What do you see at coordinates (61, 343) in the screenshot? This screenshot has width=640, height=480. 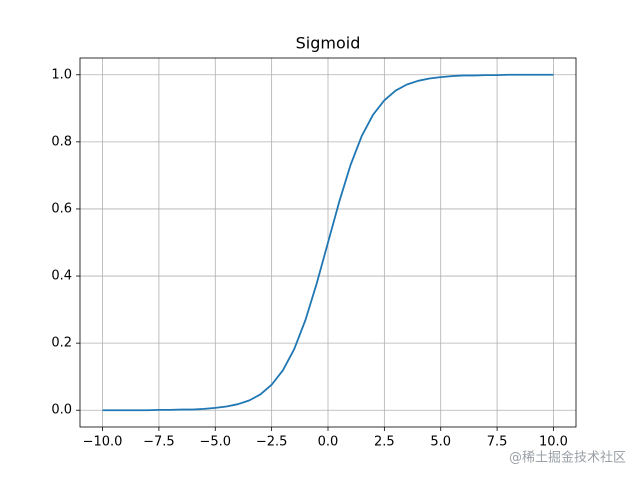 I see `y-tick-label: 0.2` at bounding box center [61, 343].